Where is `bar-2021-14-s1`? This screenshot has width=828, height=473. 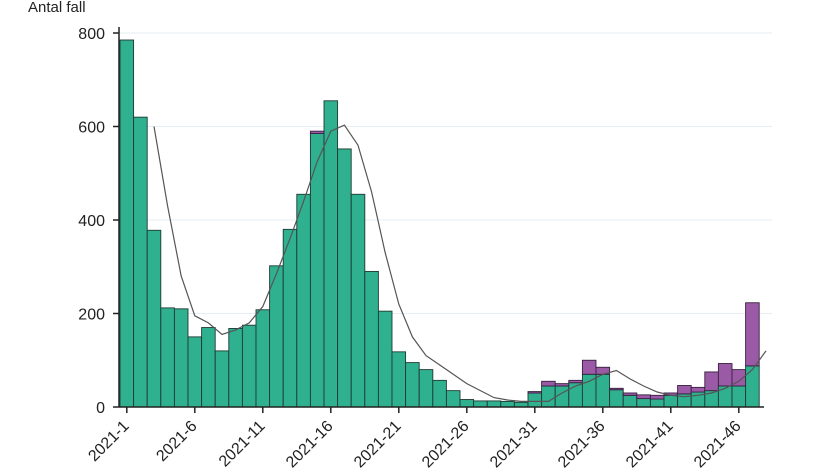
bar-2021-14-s1 is located at coordinates (303, 300).